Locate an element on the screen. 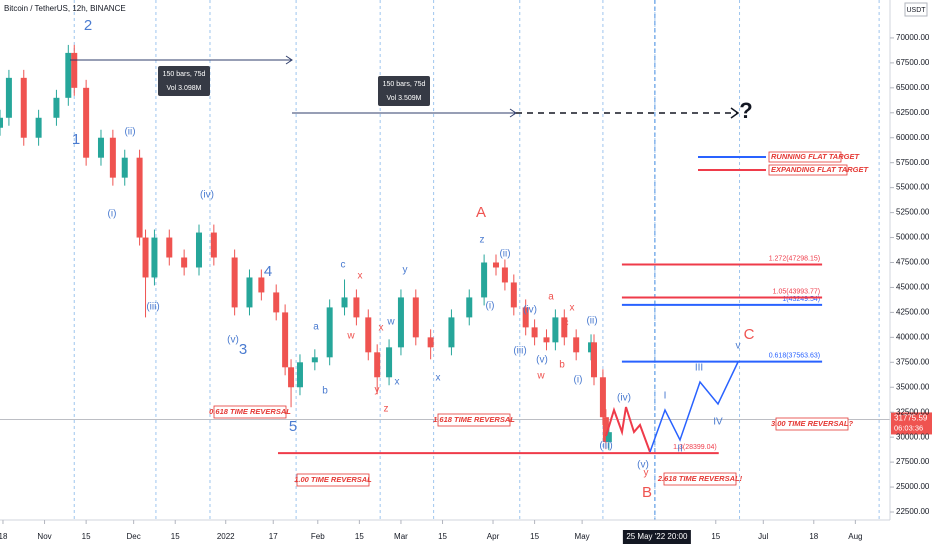 The height and width of the screenshot is (550, 932). wave-label: B is located at coordinates (647, 492).